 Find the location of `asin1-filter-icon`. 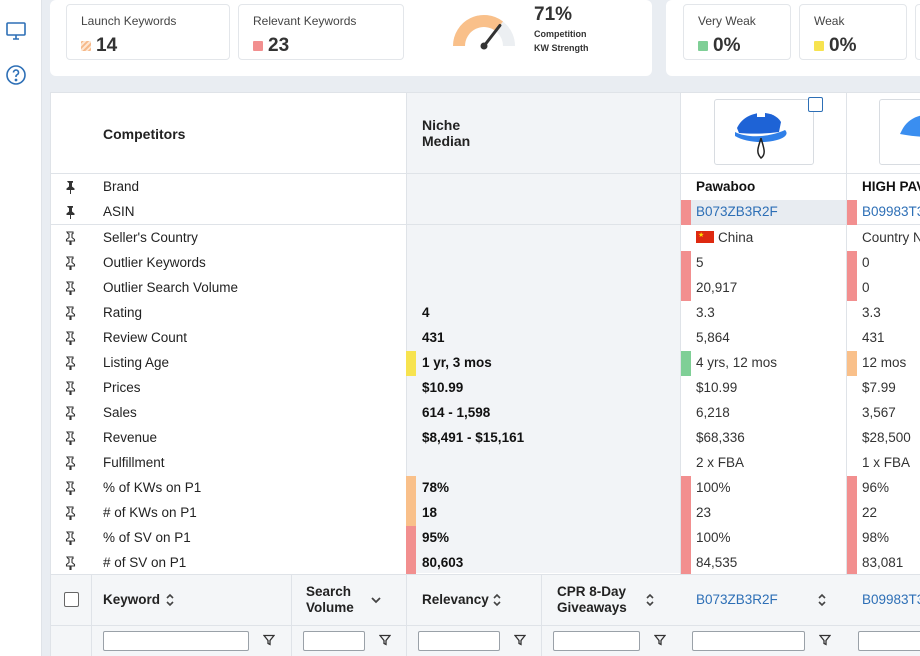

asin1-filter-icon is located at coordinates (825, 640).